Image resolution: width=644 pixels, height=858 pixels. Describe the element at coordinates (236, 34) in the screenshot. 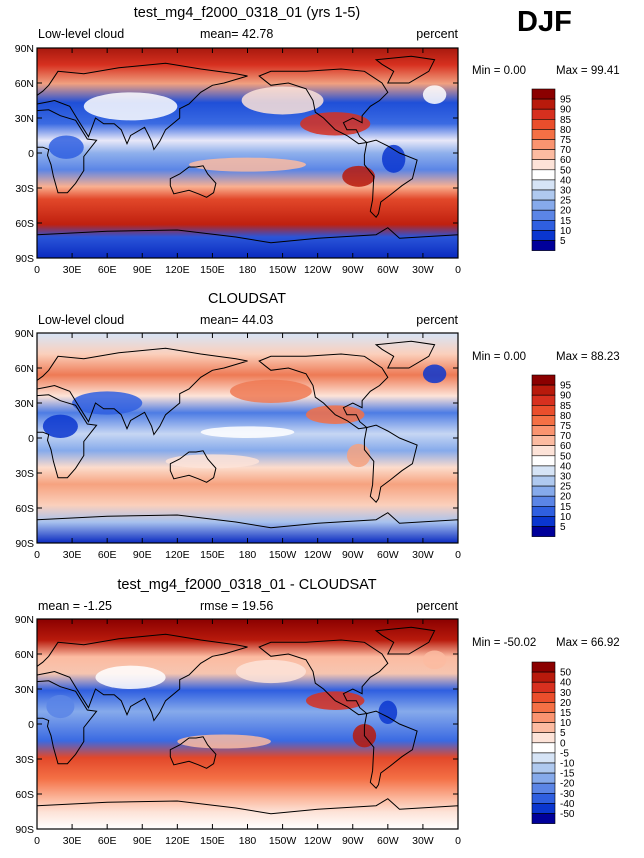

I see `panel-mid-label: mean= 42.78` at that location.